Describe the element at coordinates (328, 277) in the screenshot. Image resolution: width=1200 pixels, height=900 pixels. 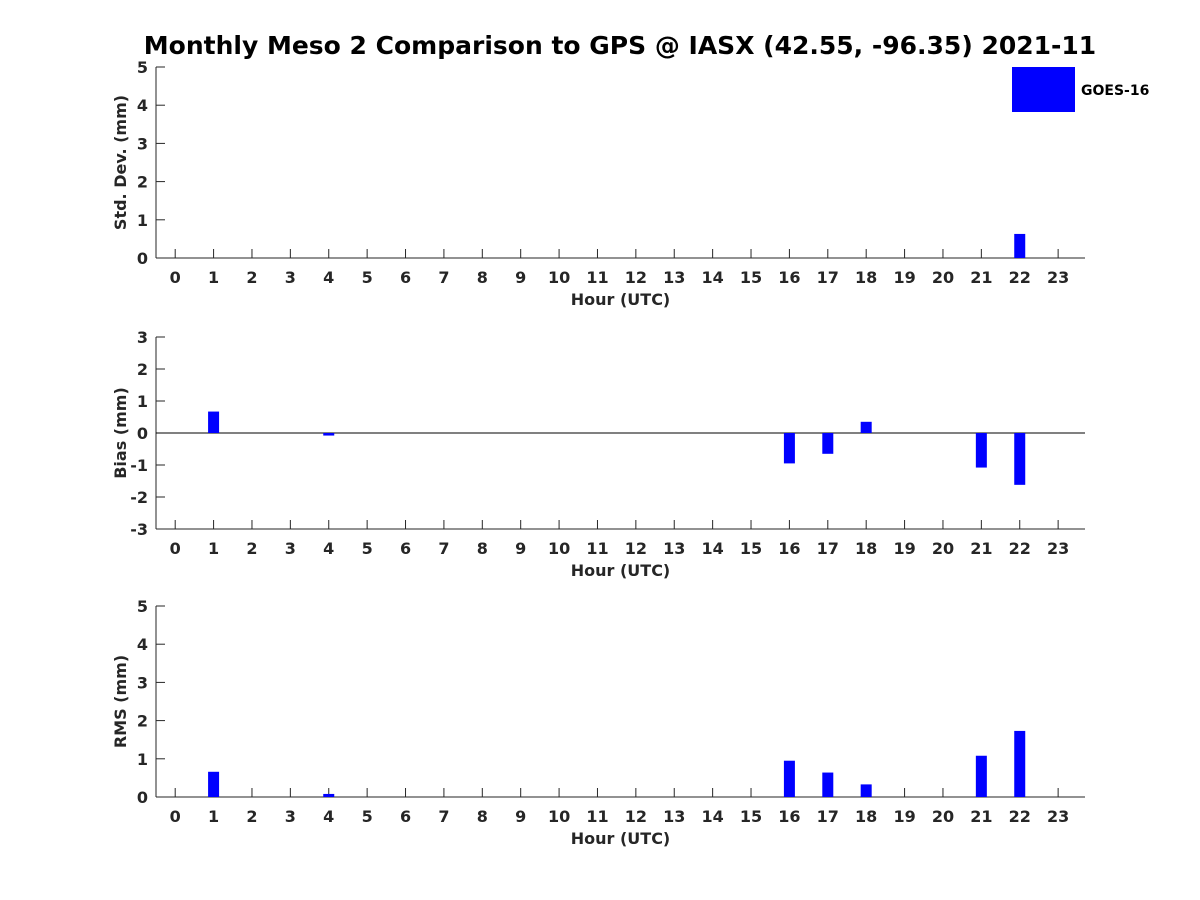
I see `x-tick-label: 4` at that location.